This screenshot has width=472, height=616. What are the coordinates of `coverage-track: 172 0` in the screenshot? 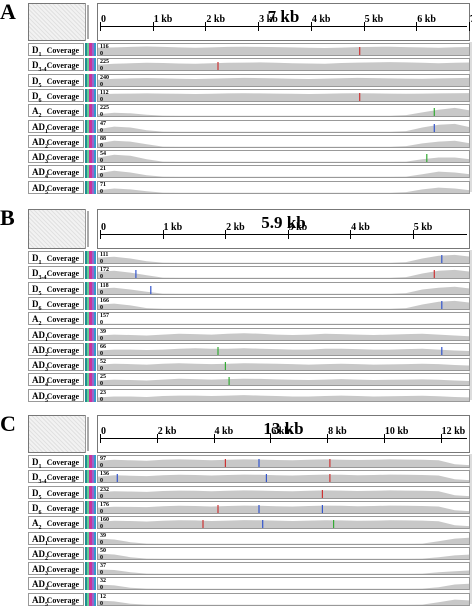 It's located at (283, 273).